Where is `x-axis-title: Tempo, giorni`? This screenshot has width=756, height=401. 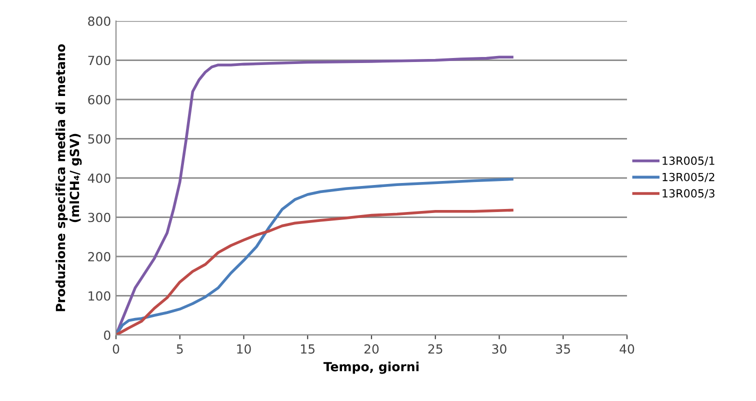 x-axis-title: Tempo, giorni is located at coordinates (371, 368).